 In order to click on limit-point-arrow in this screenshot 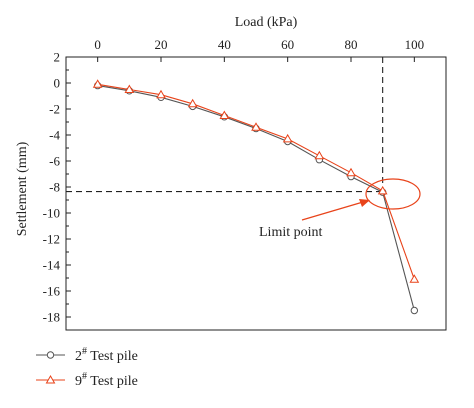, I will do `click(332, 211)`.